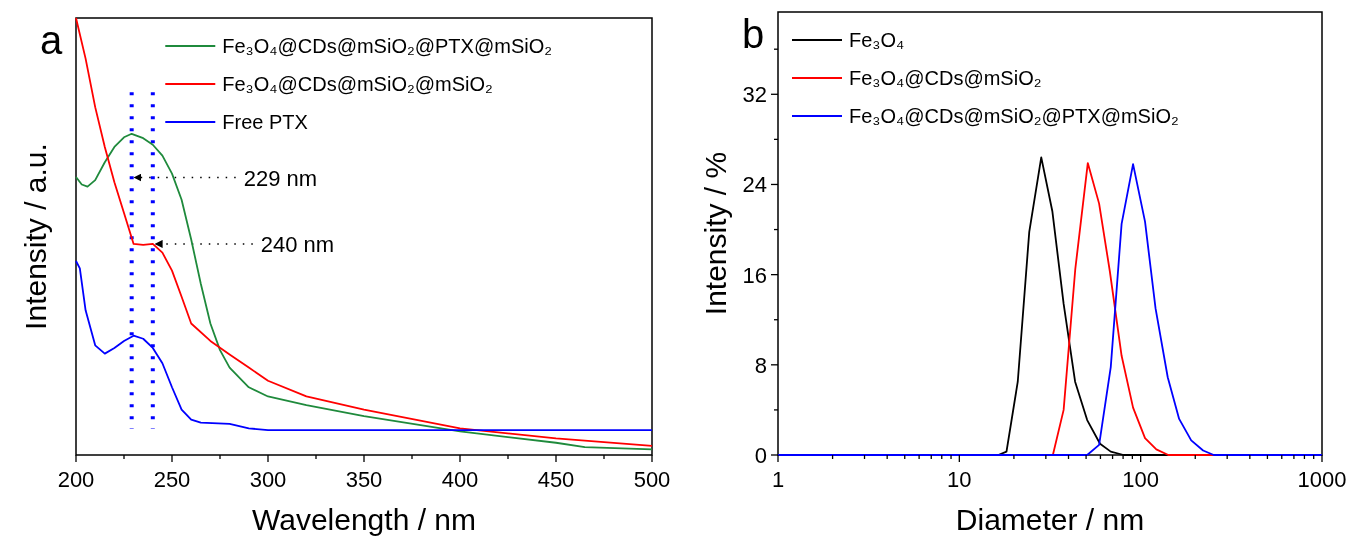 Image resolution: width=1358 pixels, height=546 pixels. Describe the element at coordinates (754, 185) in the screenshot. I see `y-tick-label: 24` at that location.